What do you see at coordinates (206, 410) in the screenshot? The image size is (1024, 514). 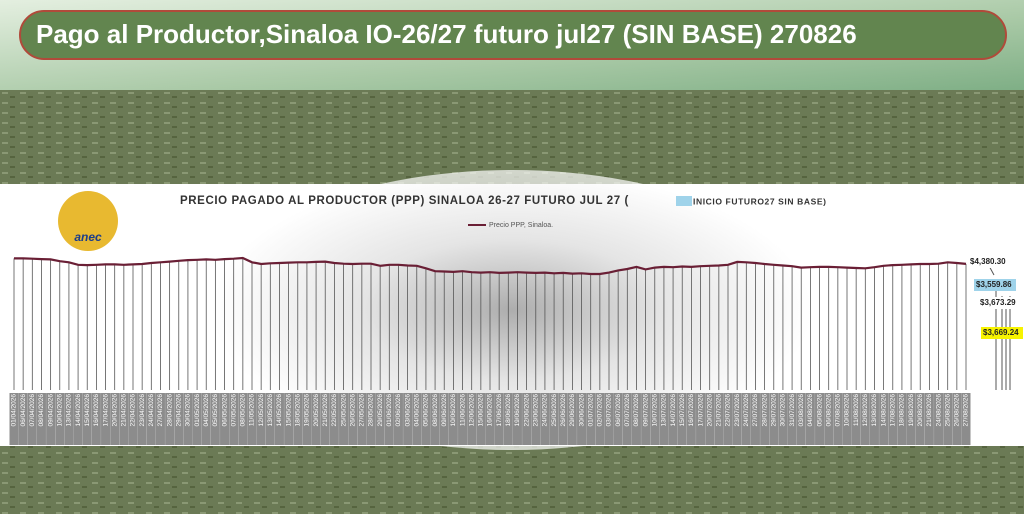 I see `x-tick-label: 04/05/2026` at bounding box center [206, 410].